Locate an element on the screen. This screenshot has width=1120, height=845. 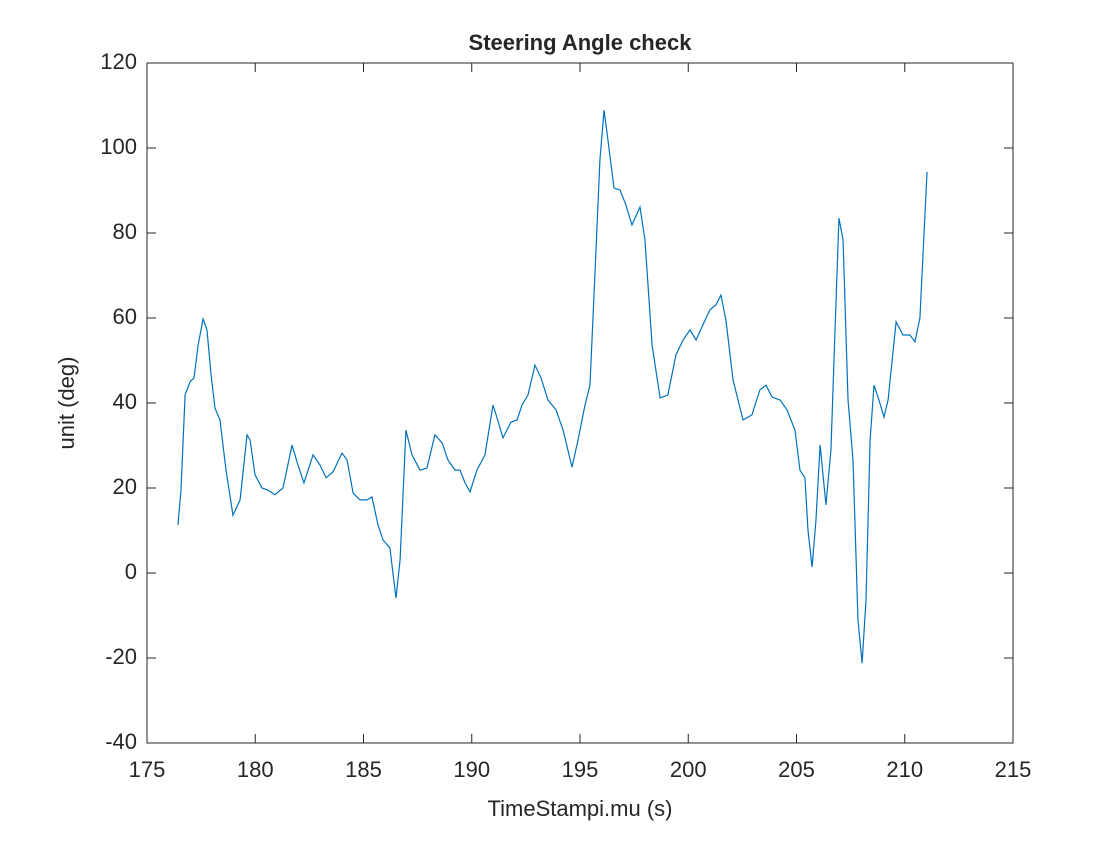
y-tick-label: 40 is located at coordinates (125, 401).